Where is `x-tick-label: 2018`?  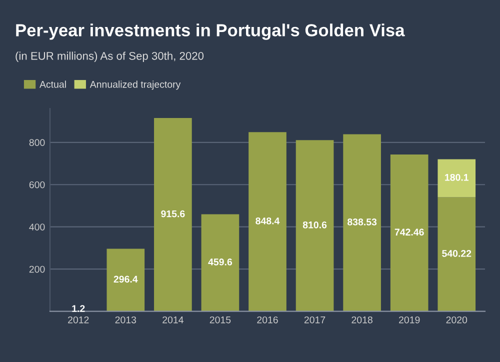 x-tick-label: 2018 is located at coordinates (362, 320).